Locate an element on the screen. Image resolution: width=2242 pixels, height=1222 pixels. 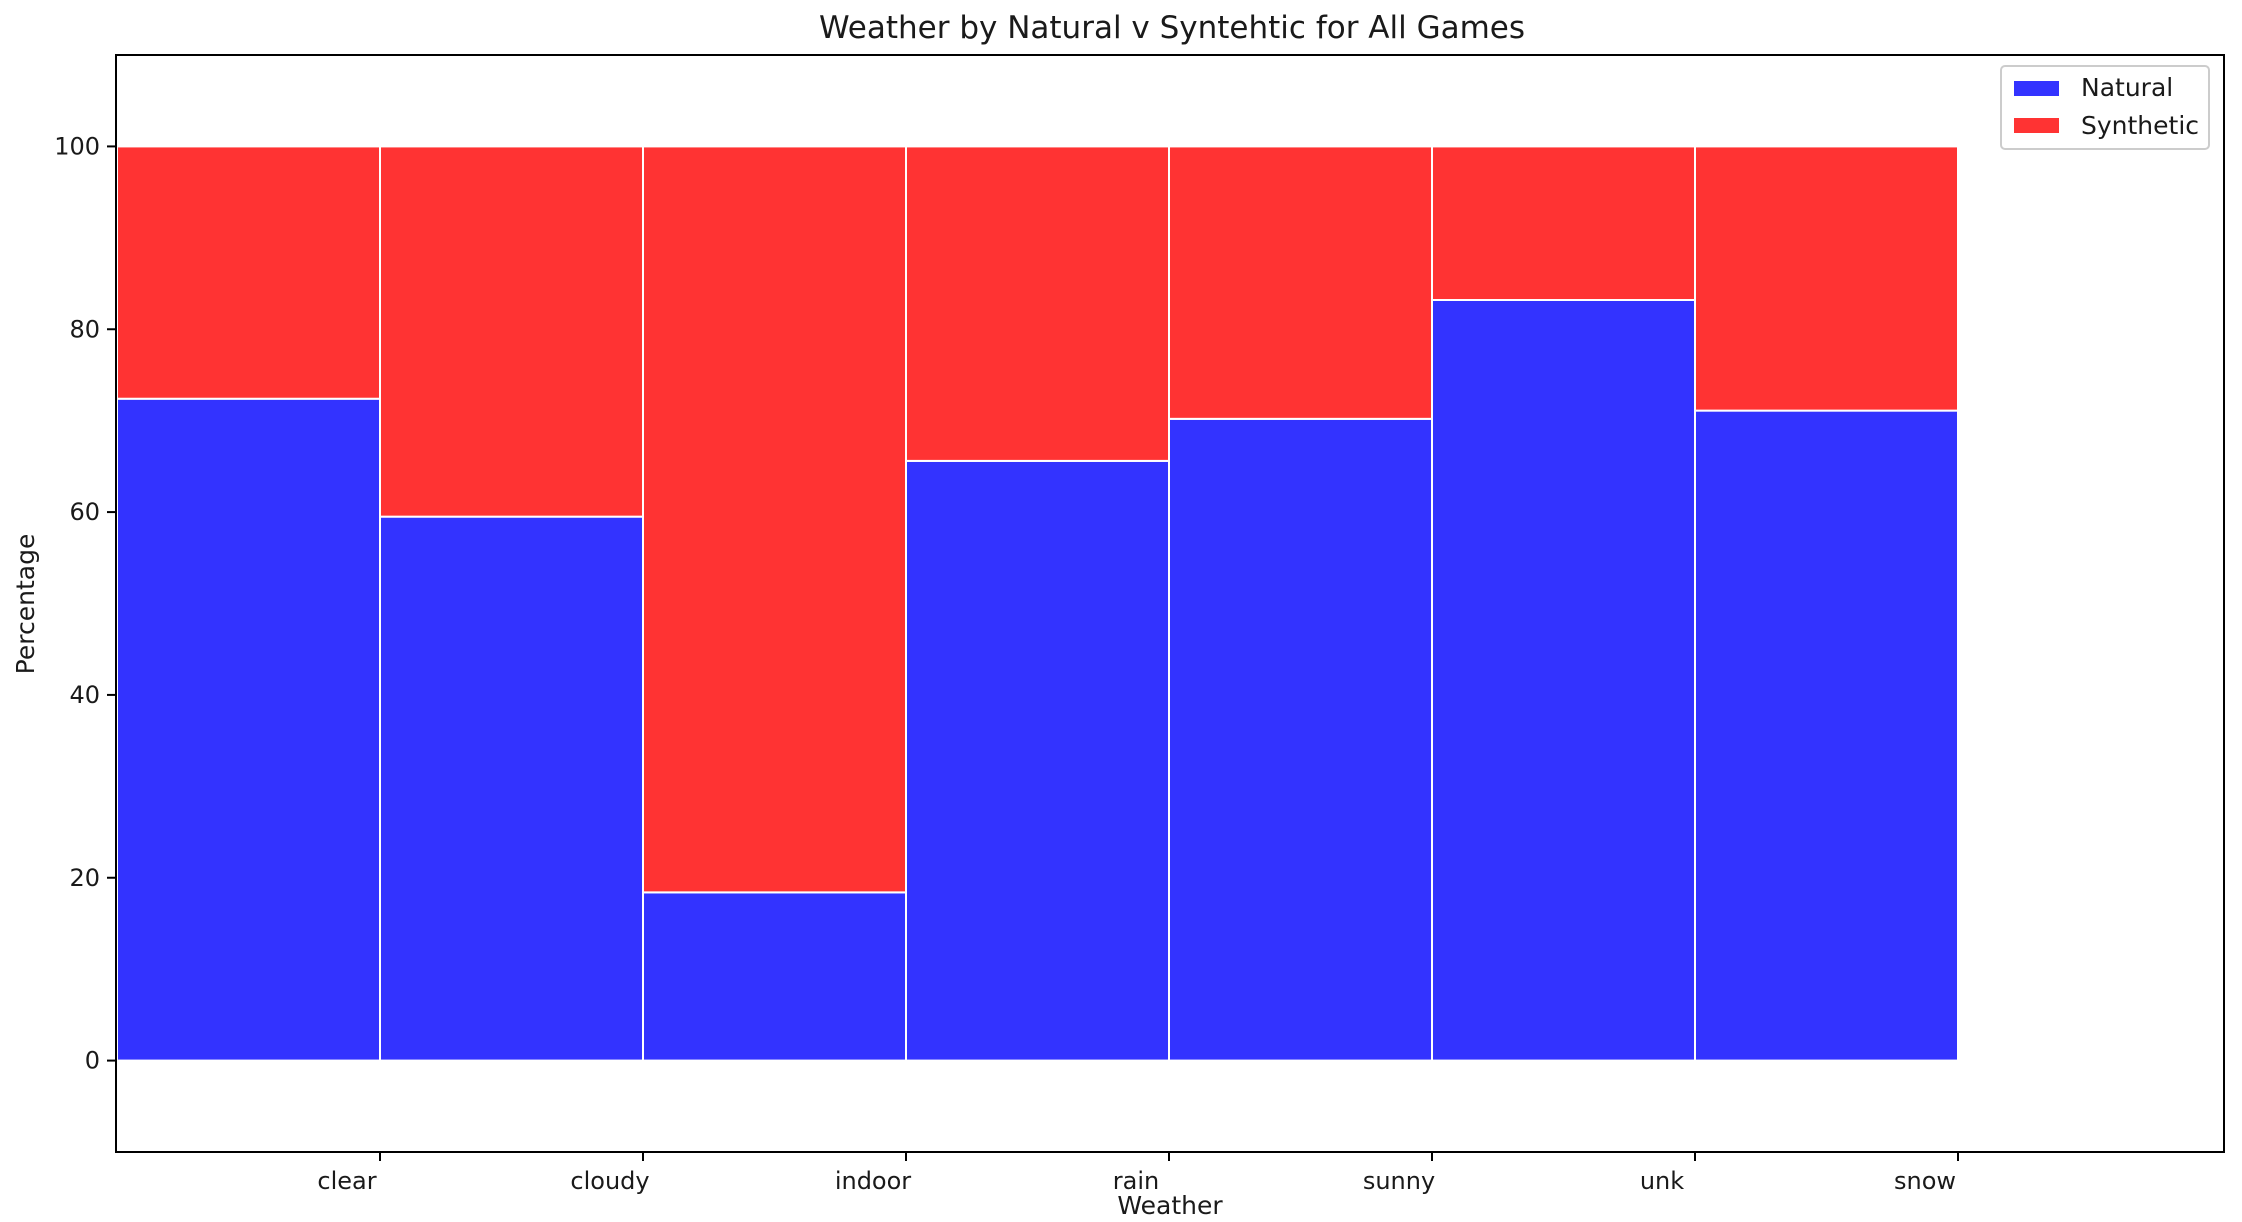
bar-natural-rain is located at coordinates (1037, 760).